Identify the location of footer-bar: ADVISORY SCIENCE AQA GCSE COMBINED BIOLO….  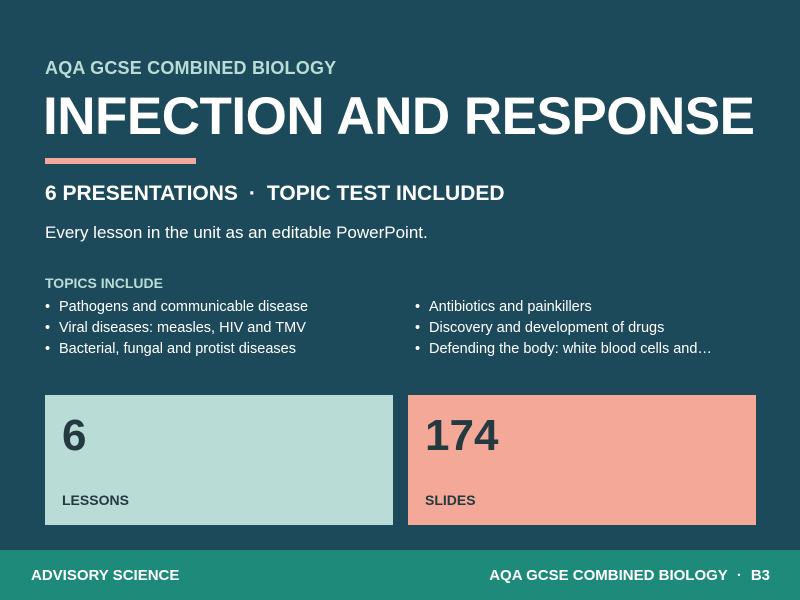
(400, 575).